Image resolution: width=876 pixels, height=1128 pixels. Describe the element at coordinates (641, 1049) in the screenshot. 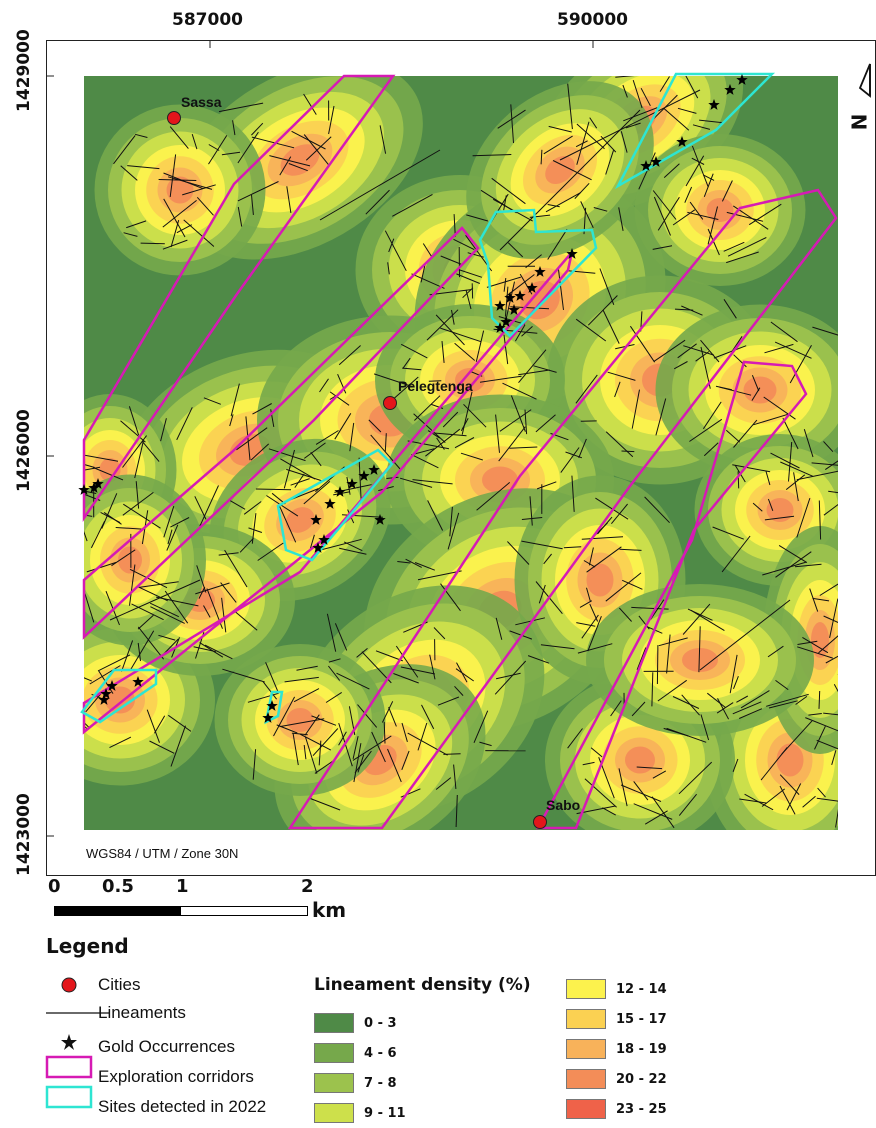

I see `density-label: 18 - 19` at that location.